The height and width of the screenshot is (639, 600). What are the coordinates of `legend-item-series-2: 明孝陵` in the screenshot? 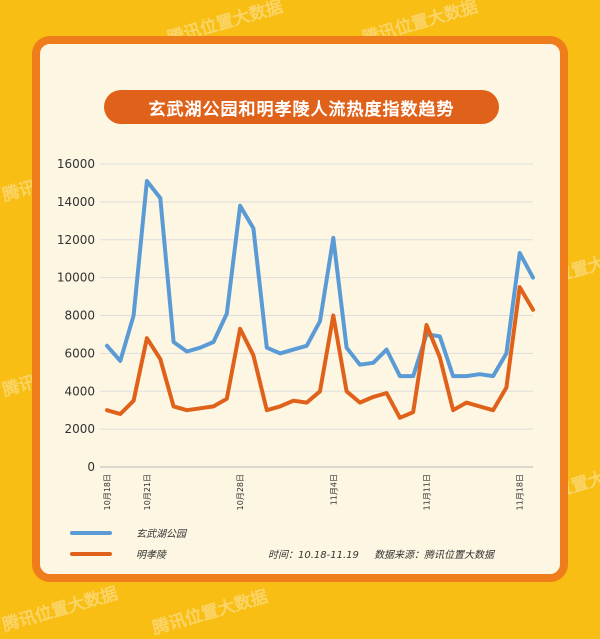 It's located at (118, 553).